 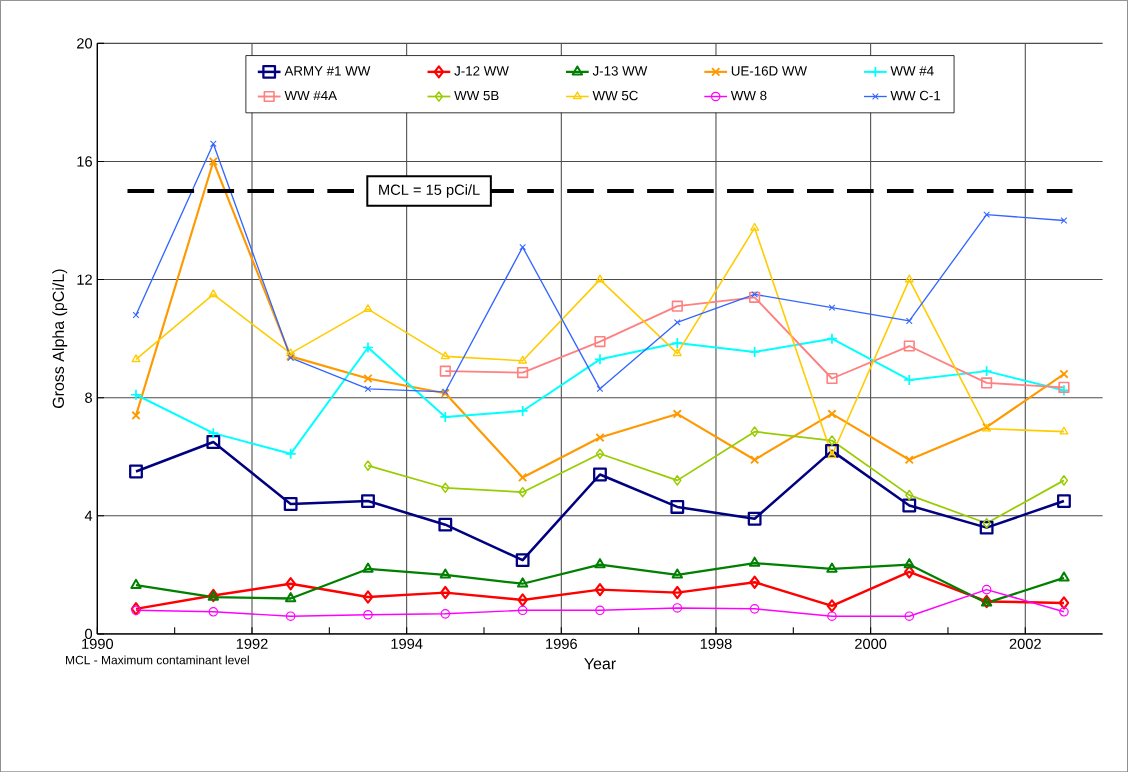 I want to click on x-tick-label: 1990, so click(x=98, y=643).